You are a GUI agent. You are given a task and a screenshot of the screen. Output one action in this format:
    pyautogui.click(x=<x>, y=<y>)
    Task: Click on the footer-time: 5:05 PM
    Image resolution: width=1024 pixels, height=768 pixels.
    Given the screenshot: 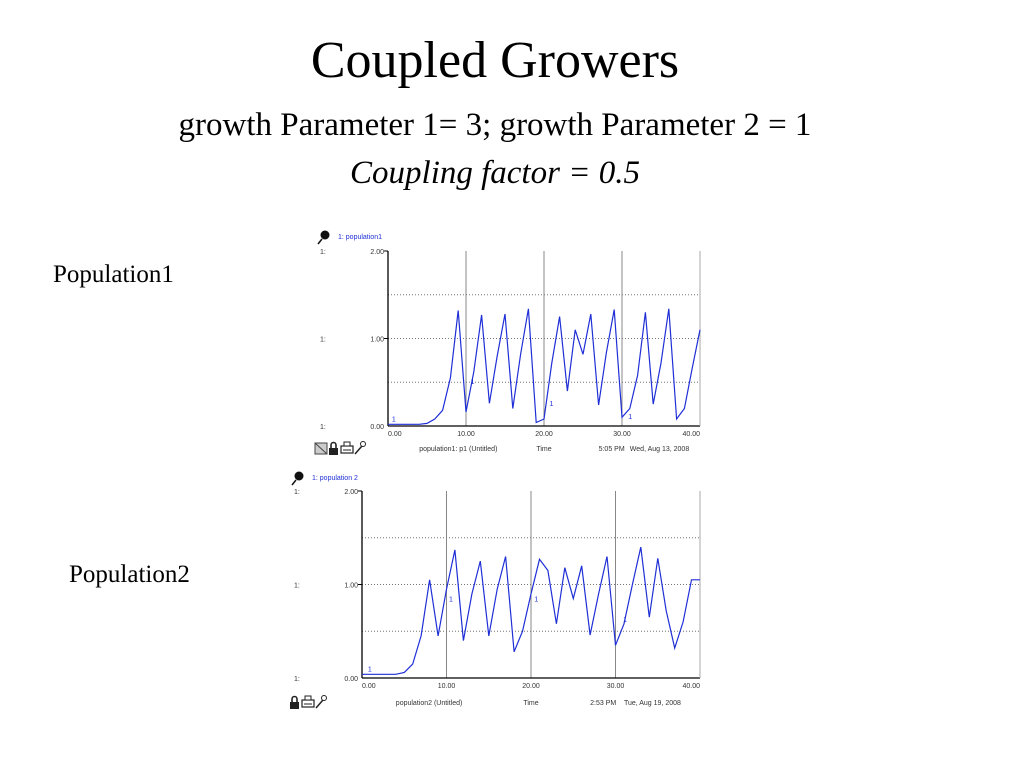 What is the action you would take?
    pyautogui.click(x=612, y=449)
    